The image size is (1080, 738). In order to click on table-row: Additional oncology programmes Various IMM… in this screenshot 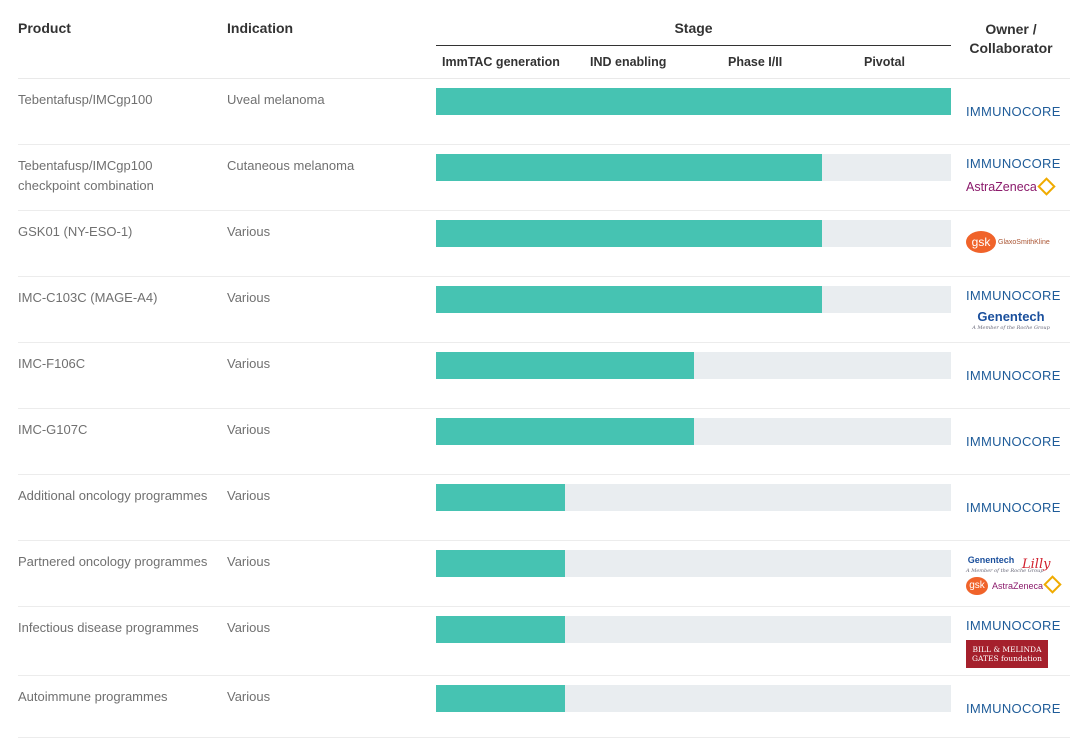, I will do `click(540, 508)`.